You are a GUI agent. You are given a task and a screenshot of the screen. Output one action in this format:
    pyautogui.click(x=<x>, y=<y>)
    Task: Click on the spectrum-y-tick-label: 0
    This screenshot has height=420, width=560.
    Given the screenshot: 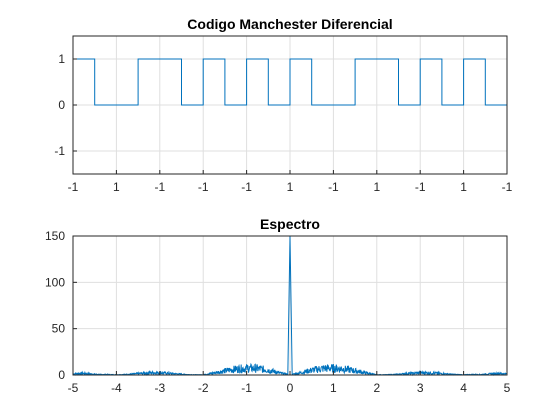 What is the action you would take?
    pyautogui.click(x=61, y=375)
    